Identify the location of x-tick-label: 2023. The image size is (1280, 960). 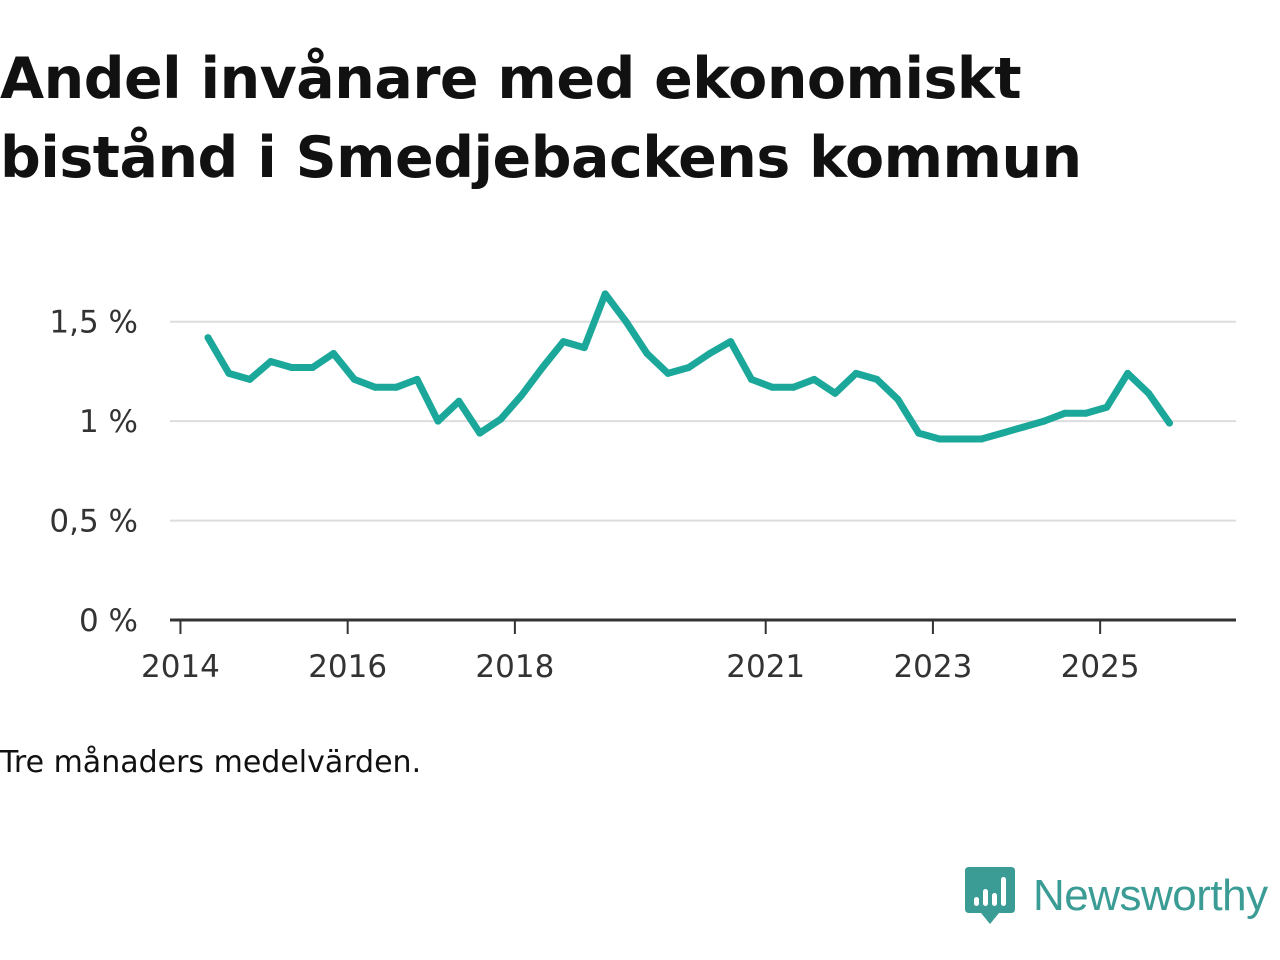
(932, 667).